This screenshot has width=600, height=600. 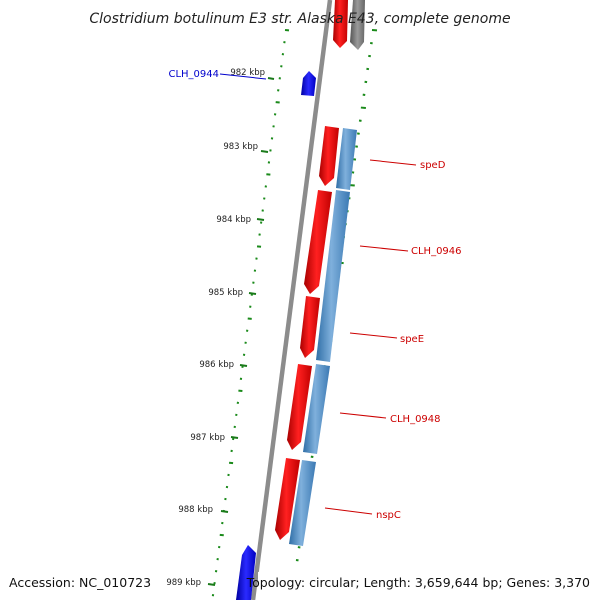 I want to click on accession-text: Accession: NC_010723, so click(x=80, y=582).